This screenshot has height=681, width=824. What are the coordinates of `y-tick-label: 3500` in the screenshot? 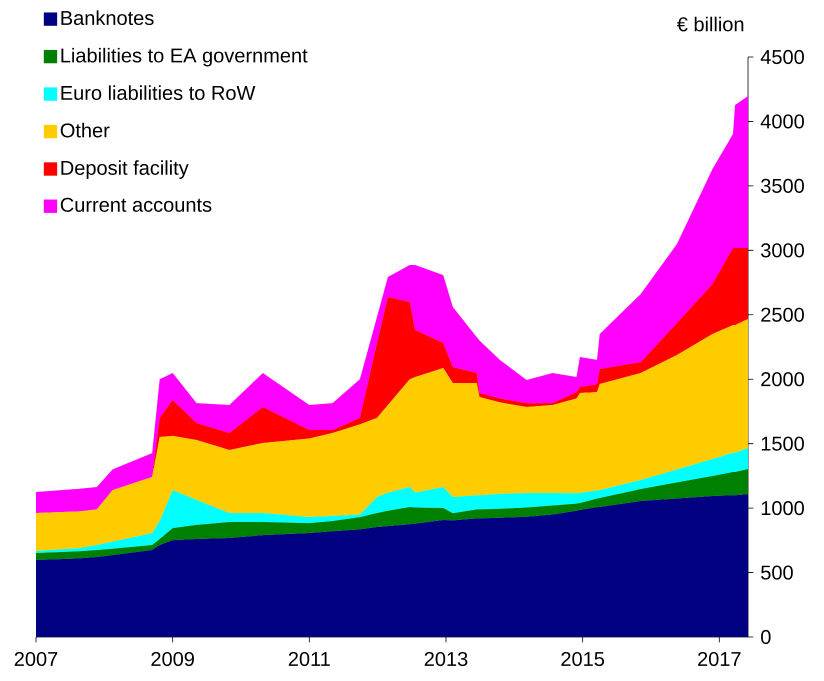 It's located at (782, 185).